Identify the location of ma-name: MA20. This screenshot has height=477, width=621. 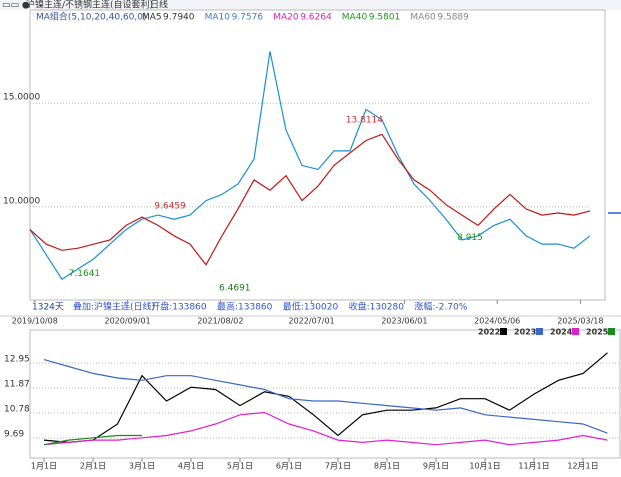
(286, 18).